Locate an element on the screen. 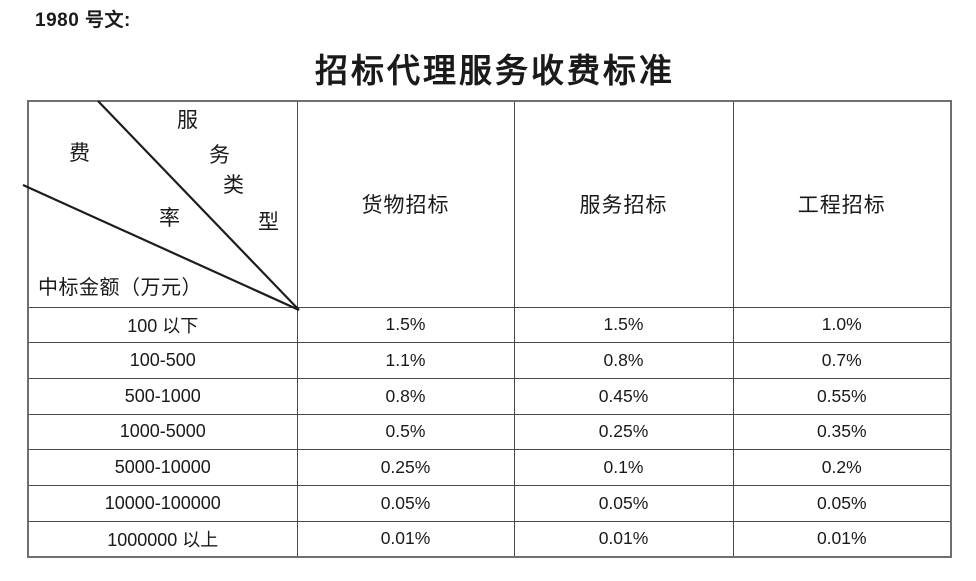  amount-cell: 5000-10000 is located at coordinates (162, 467).